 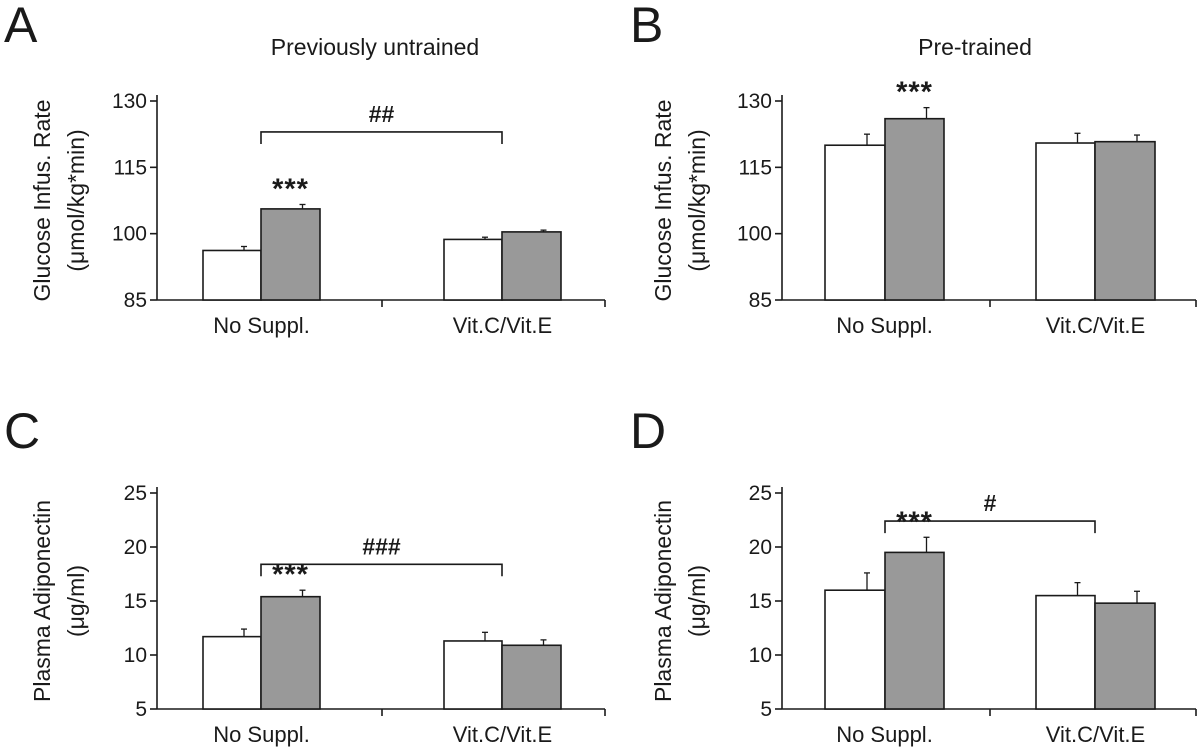 What do you see at coordinates (22, 431) in the screenshot?
I see `panel-letter: C` at bounding box center [22, 431].